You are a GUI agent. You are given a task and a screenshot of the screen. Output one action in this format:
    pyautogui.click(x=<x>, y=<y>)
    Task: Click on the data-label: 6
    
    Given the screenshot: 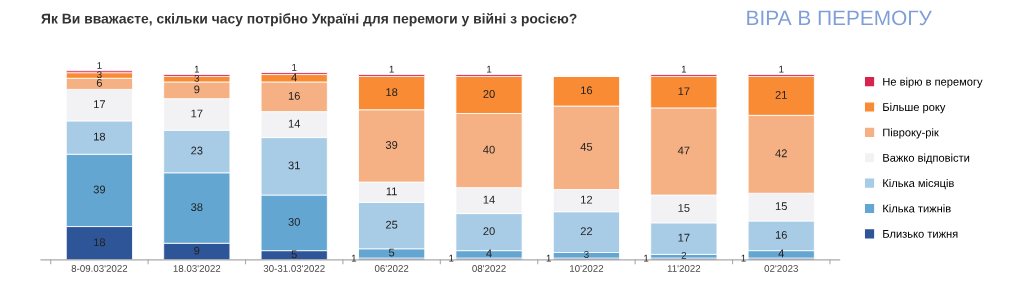 What is the action you would take?
    pyautogui.click(x=99, y=82)
    